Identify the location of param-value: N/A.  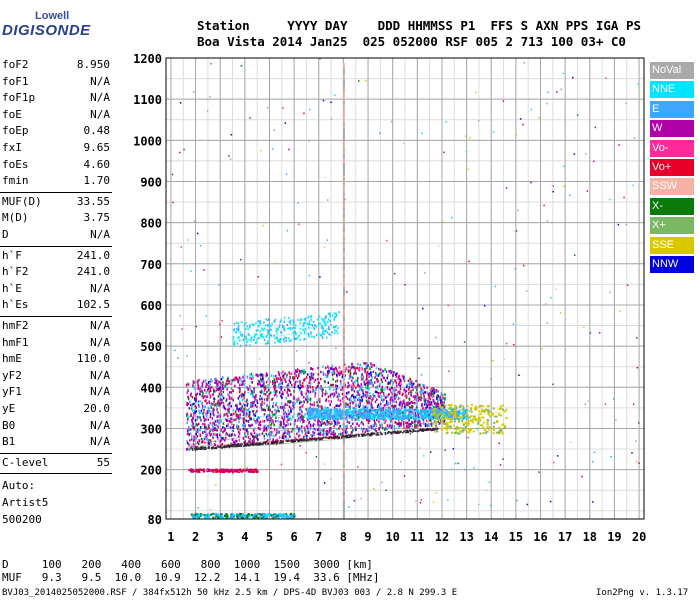
(100, 375).